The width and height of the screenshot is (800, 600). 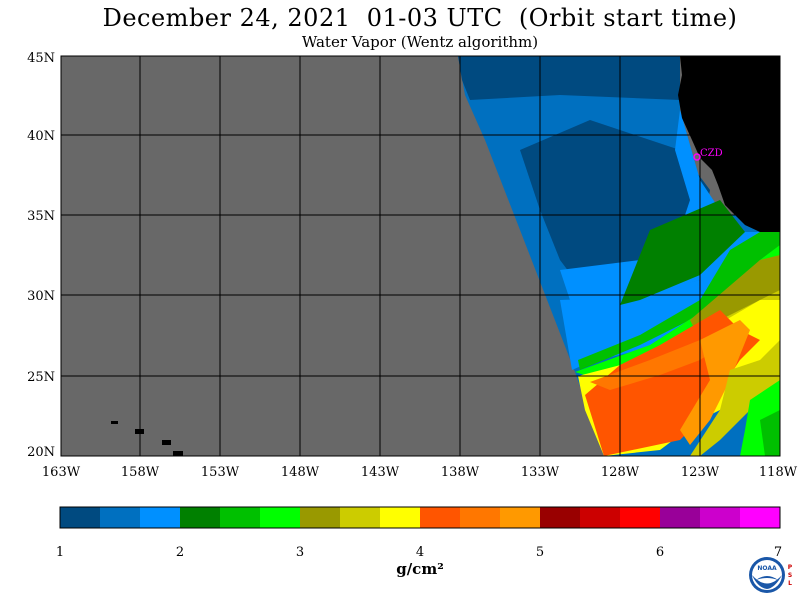 I want to click on colorbar-frame, so click(x=420, y=517).